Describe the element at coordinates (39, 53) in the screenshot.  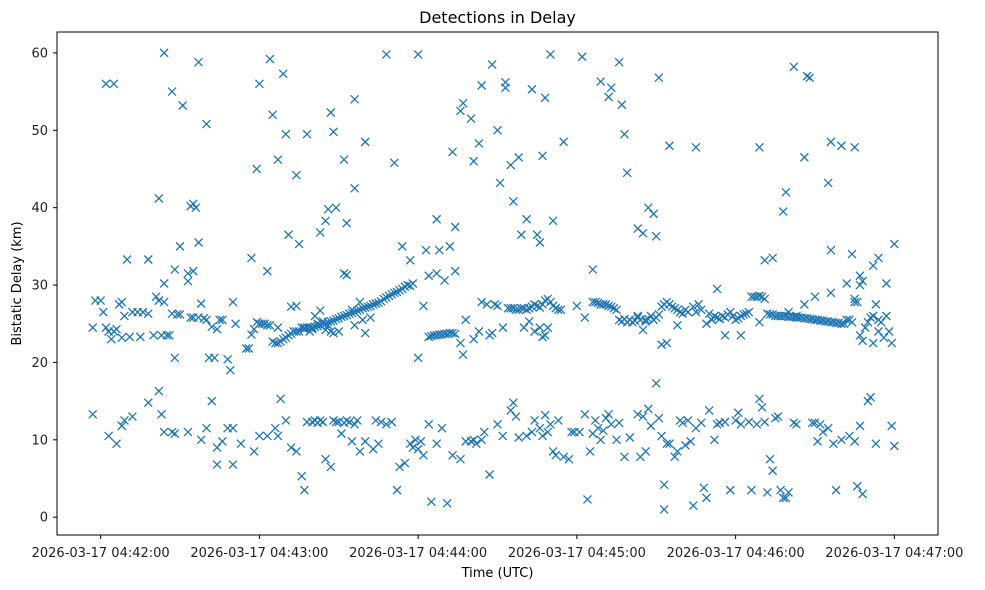
I see `y-tick-label: 60` at that location.